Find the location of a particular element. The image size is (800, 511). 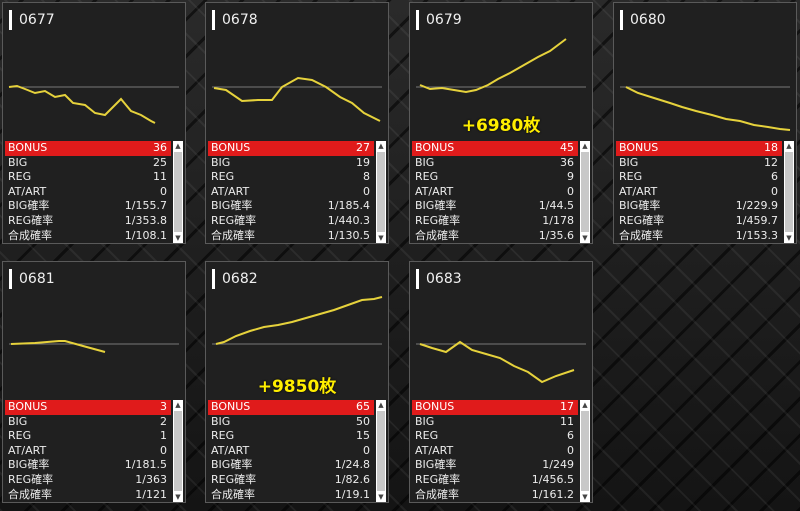

row-reg-rate: REG確率 1/456.5 is located at coordinates (494, 479).